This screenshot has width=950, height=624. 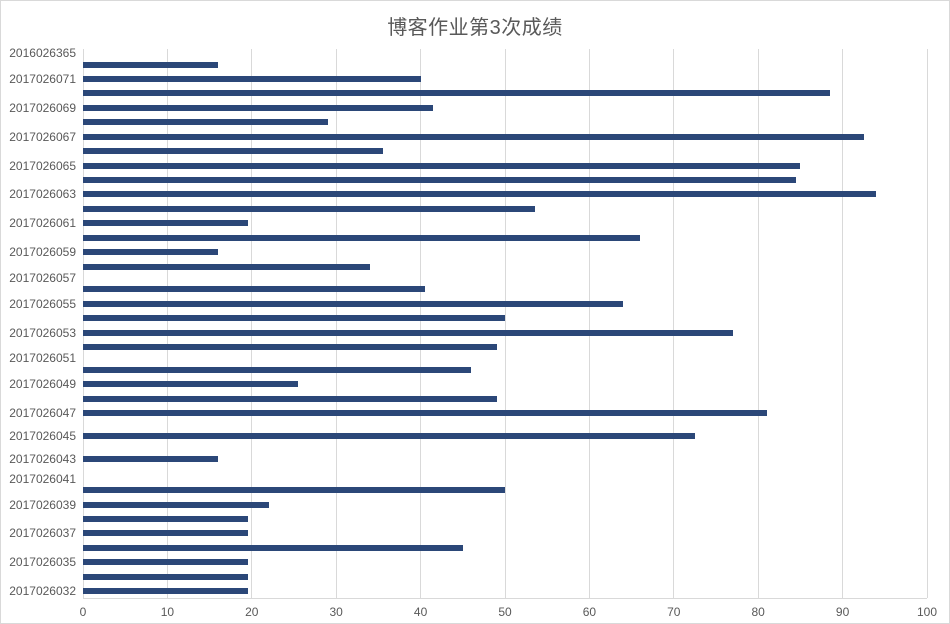 What do you see at coordinates (468, 165) in the screenshot?
I see `chart-row: 2017026065` at bounding box center [468, 165].